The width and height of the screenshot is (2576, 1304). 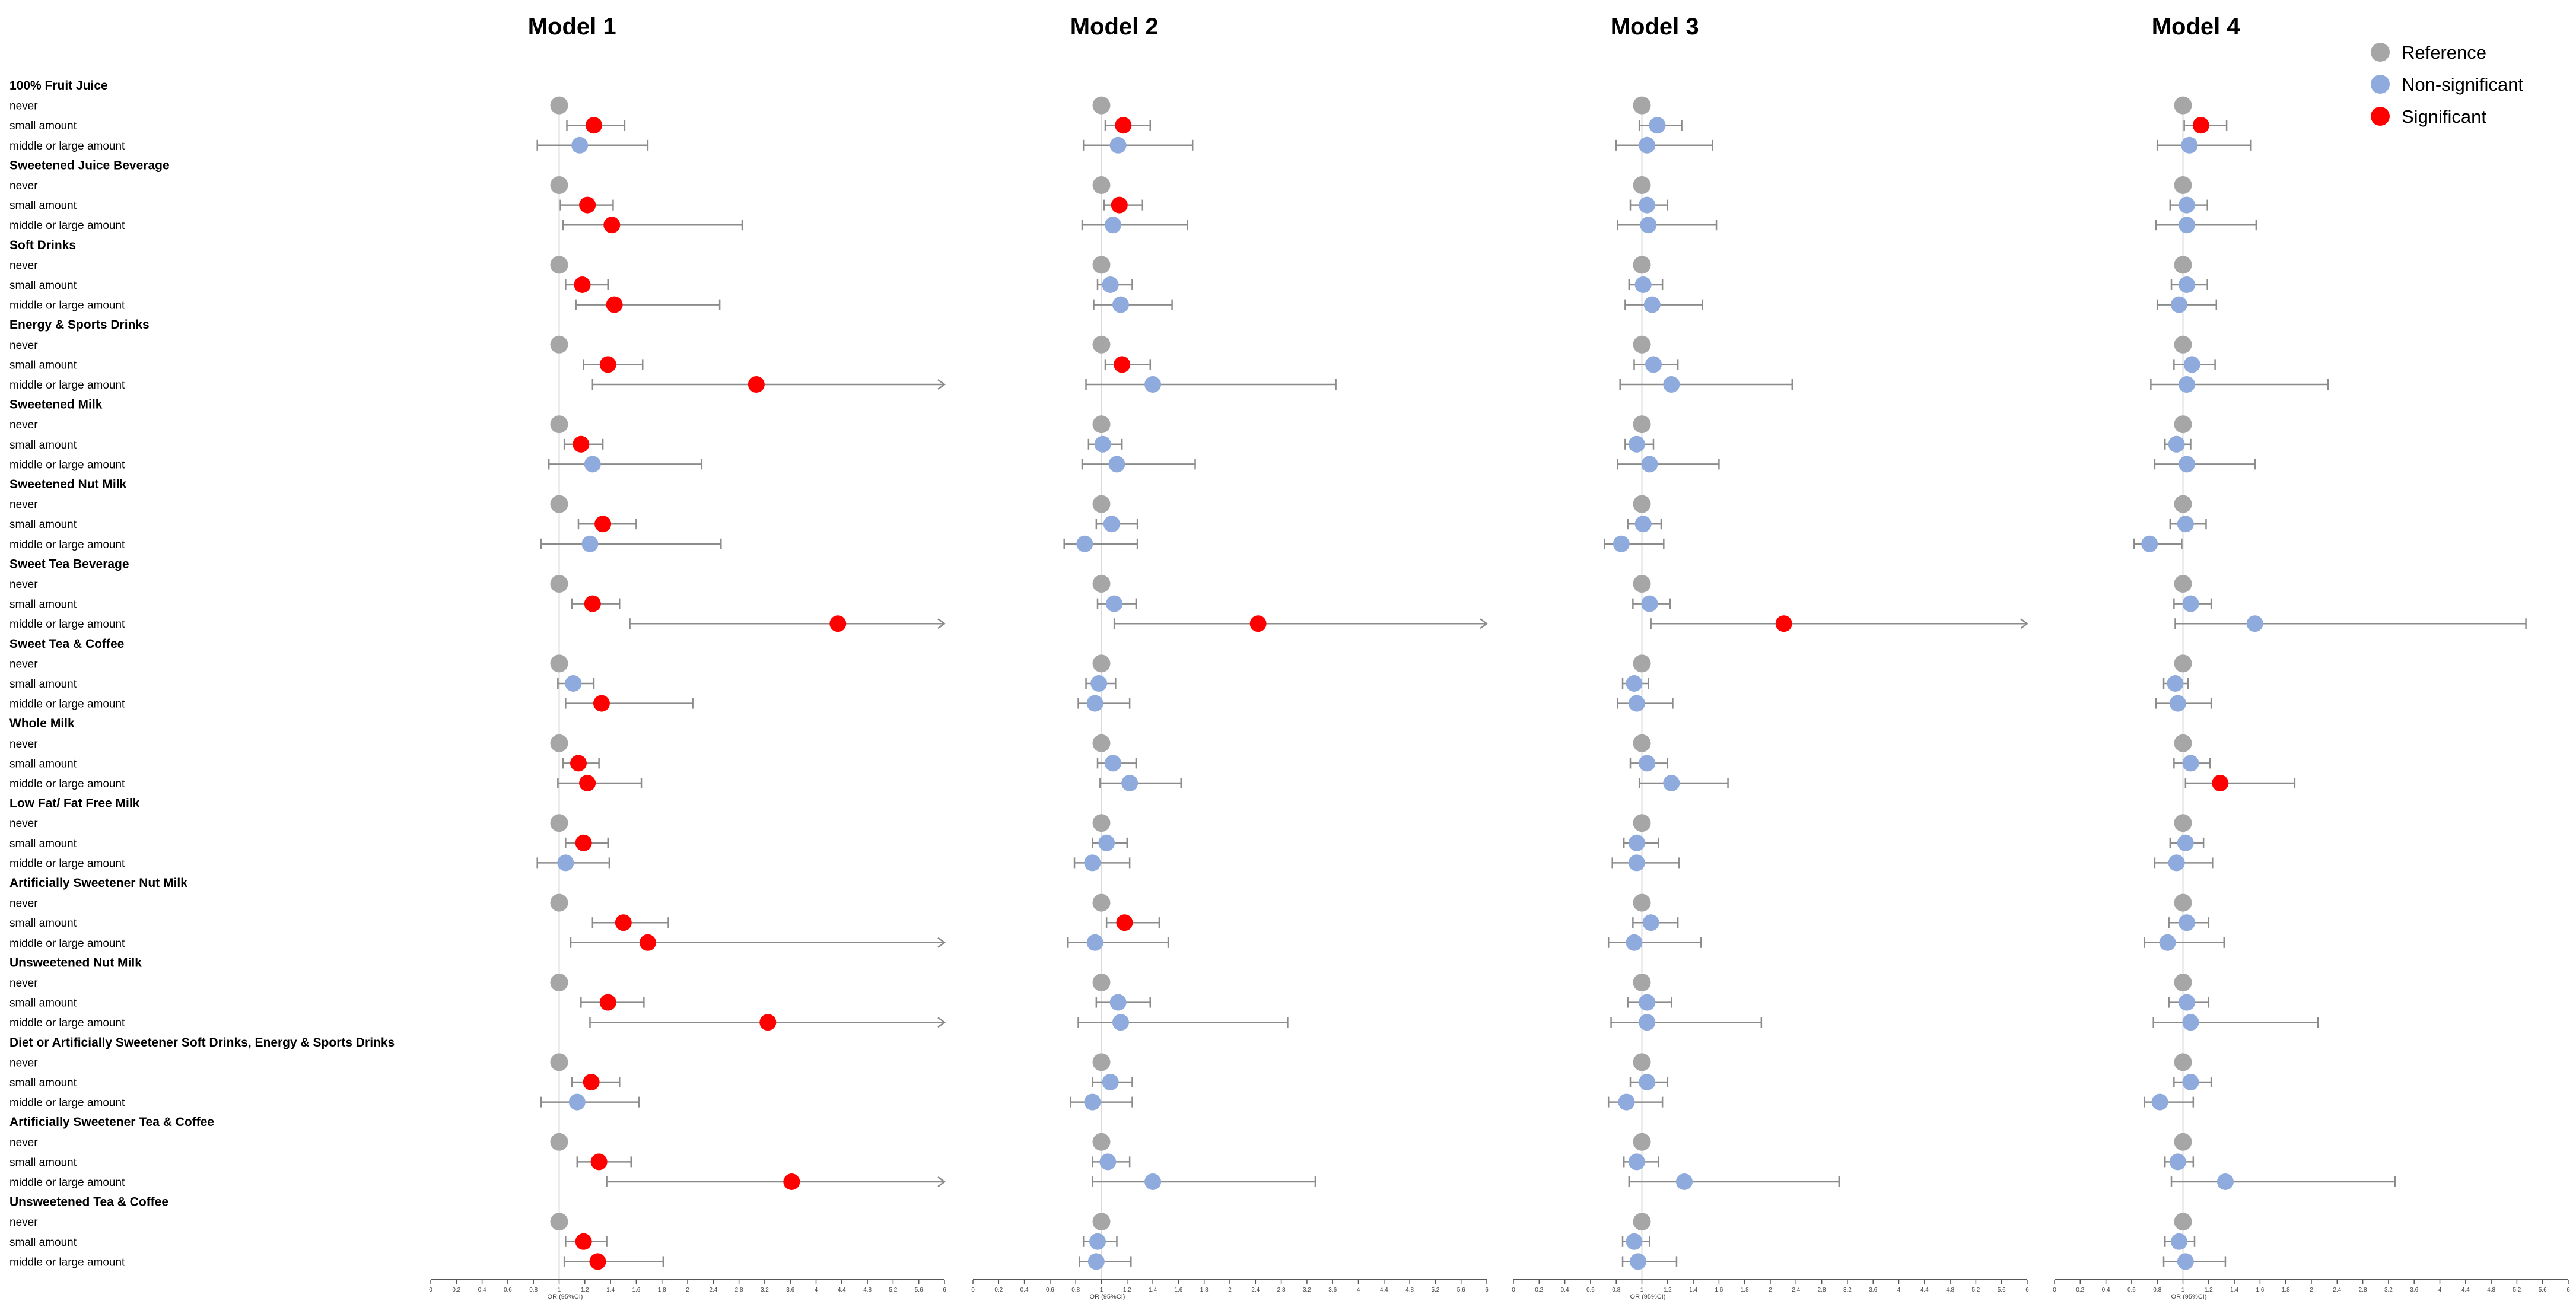 I want to click on x-tick-label: 5.6, so click(x=919, y=1290).